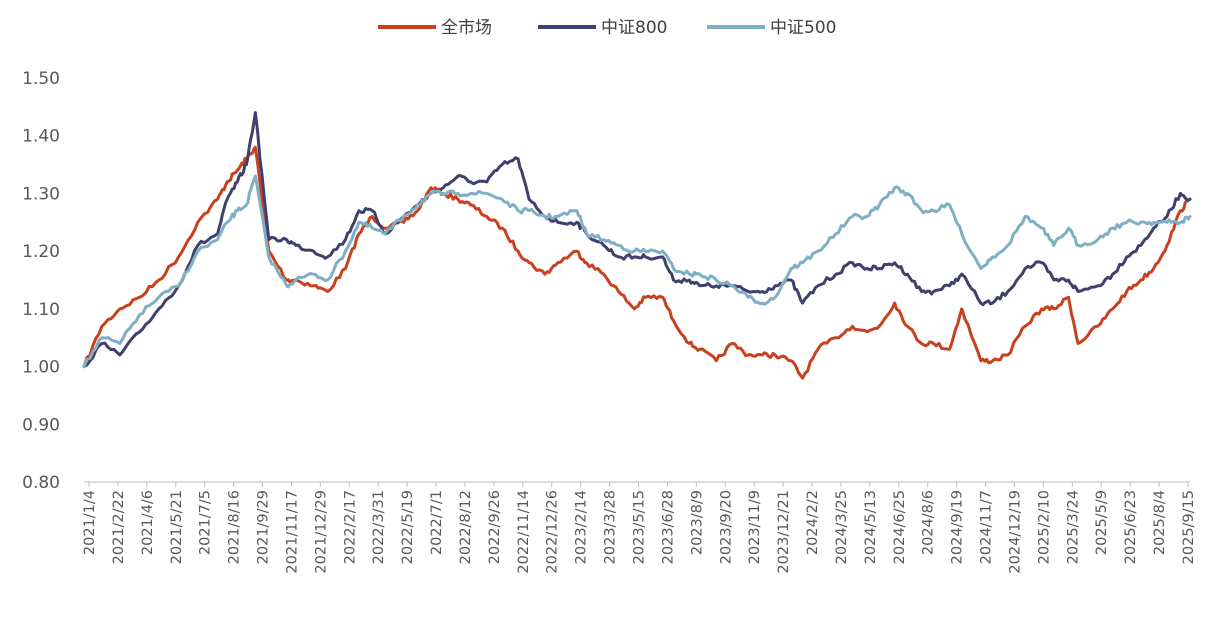  I want to click on x-tick-label: 2021/2/22, so click(119, 527).